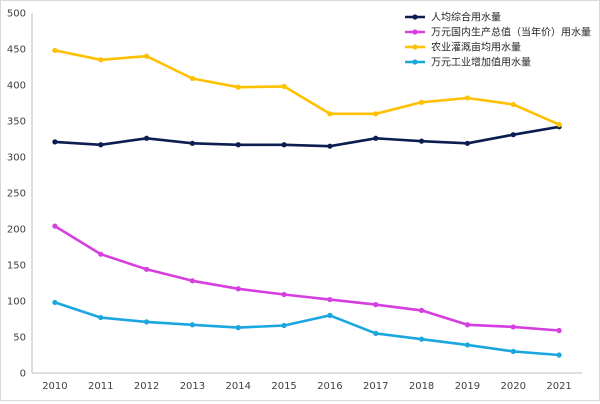 Image resolution: width=600 pixels, height=404 pixels. What do you see at coordinates (16, 194) in the screenshot?
I see `y-tick-label: 250` at bounding box center [16, 194].